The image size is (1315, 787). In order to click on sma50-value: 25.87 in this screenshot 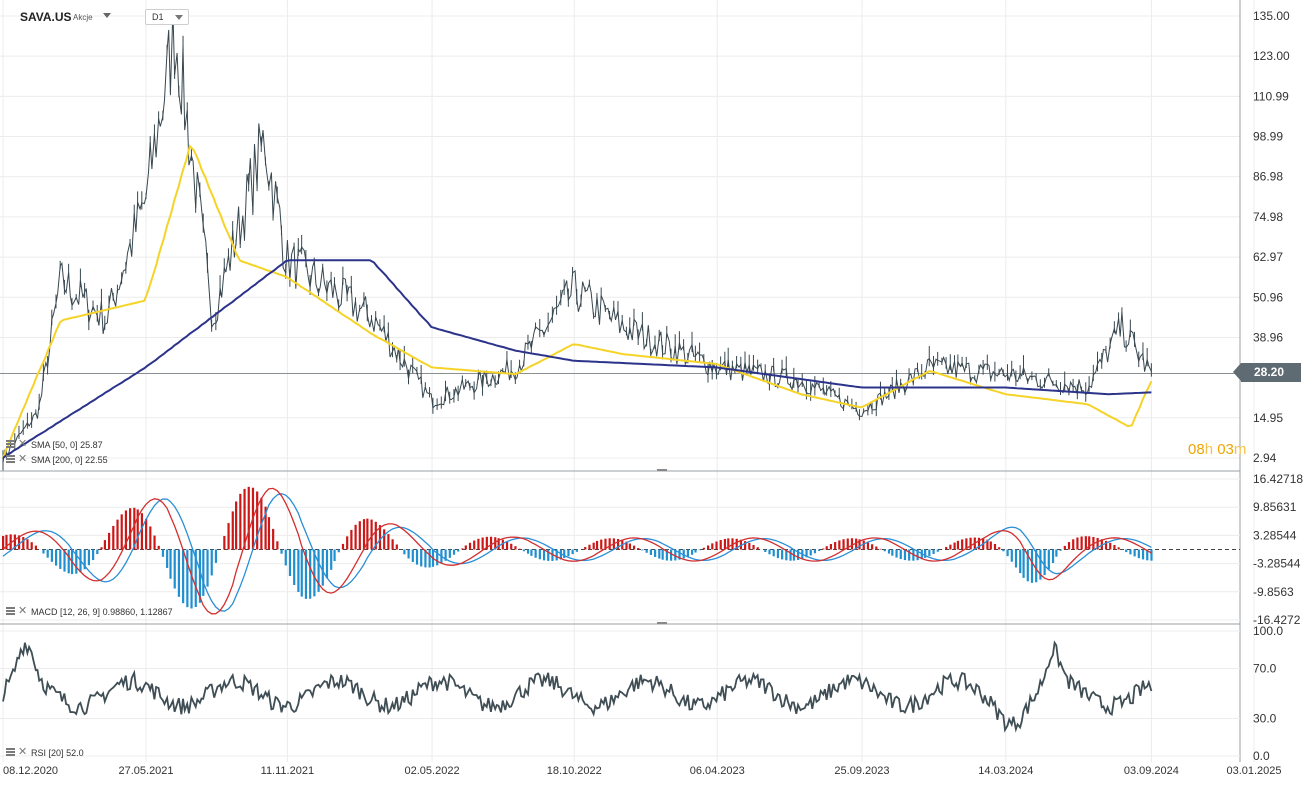, I will do `click(91, 445)`.